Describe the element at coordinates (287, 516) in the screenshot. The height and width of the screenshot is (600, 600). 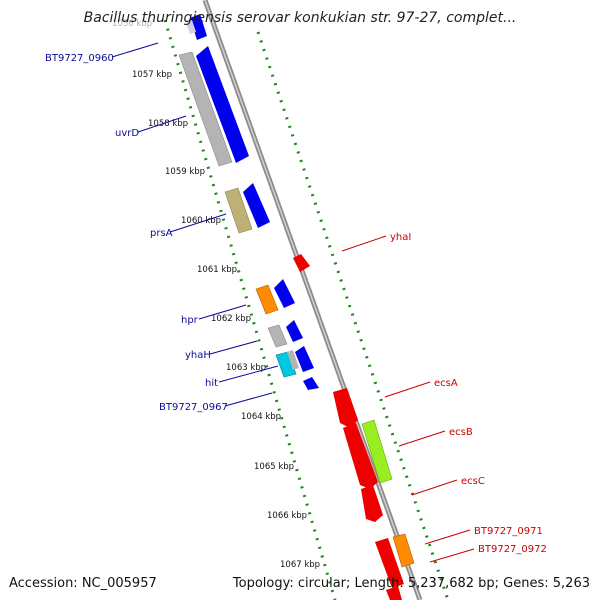
I see `tick-label: 1066 kbp` at that location.